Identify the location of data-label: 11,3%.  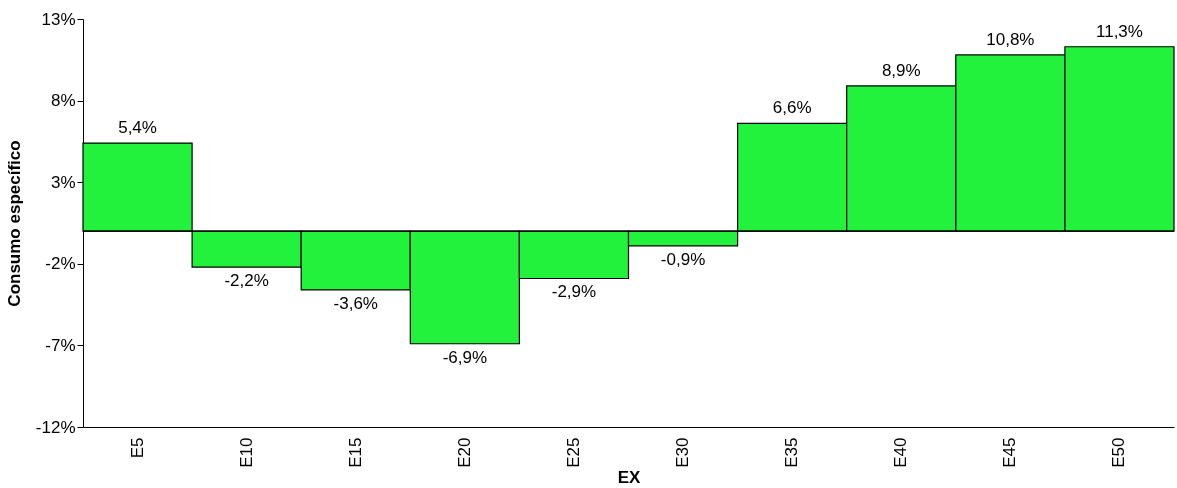
(1119, 31).